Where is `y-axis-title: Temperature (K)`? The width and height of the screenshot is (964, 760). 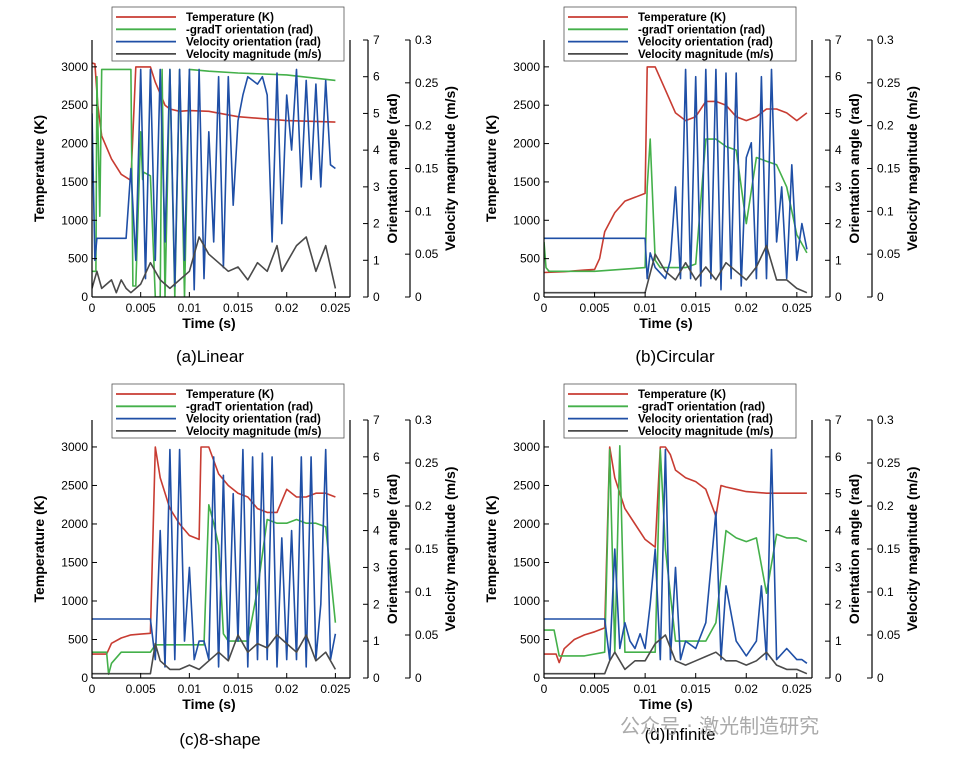 y-axis-title: Temperature (K) is located at coordinates (491, 548).